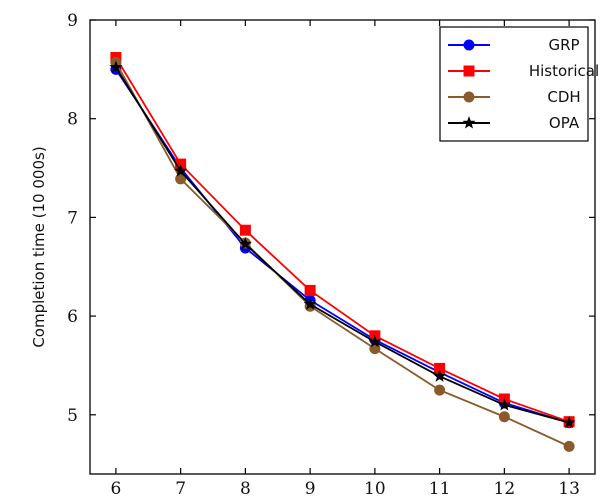 Image resolution: width=601 pixels, height=500 pixels. Describe the element at coordinates (245, 489) in the screenshot. I see `x-tick-label: 8` at that location.